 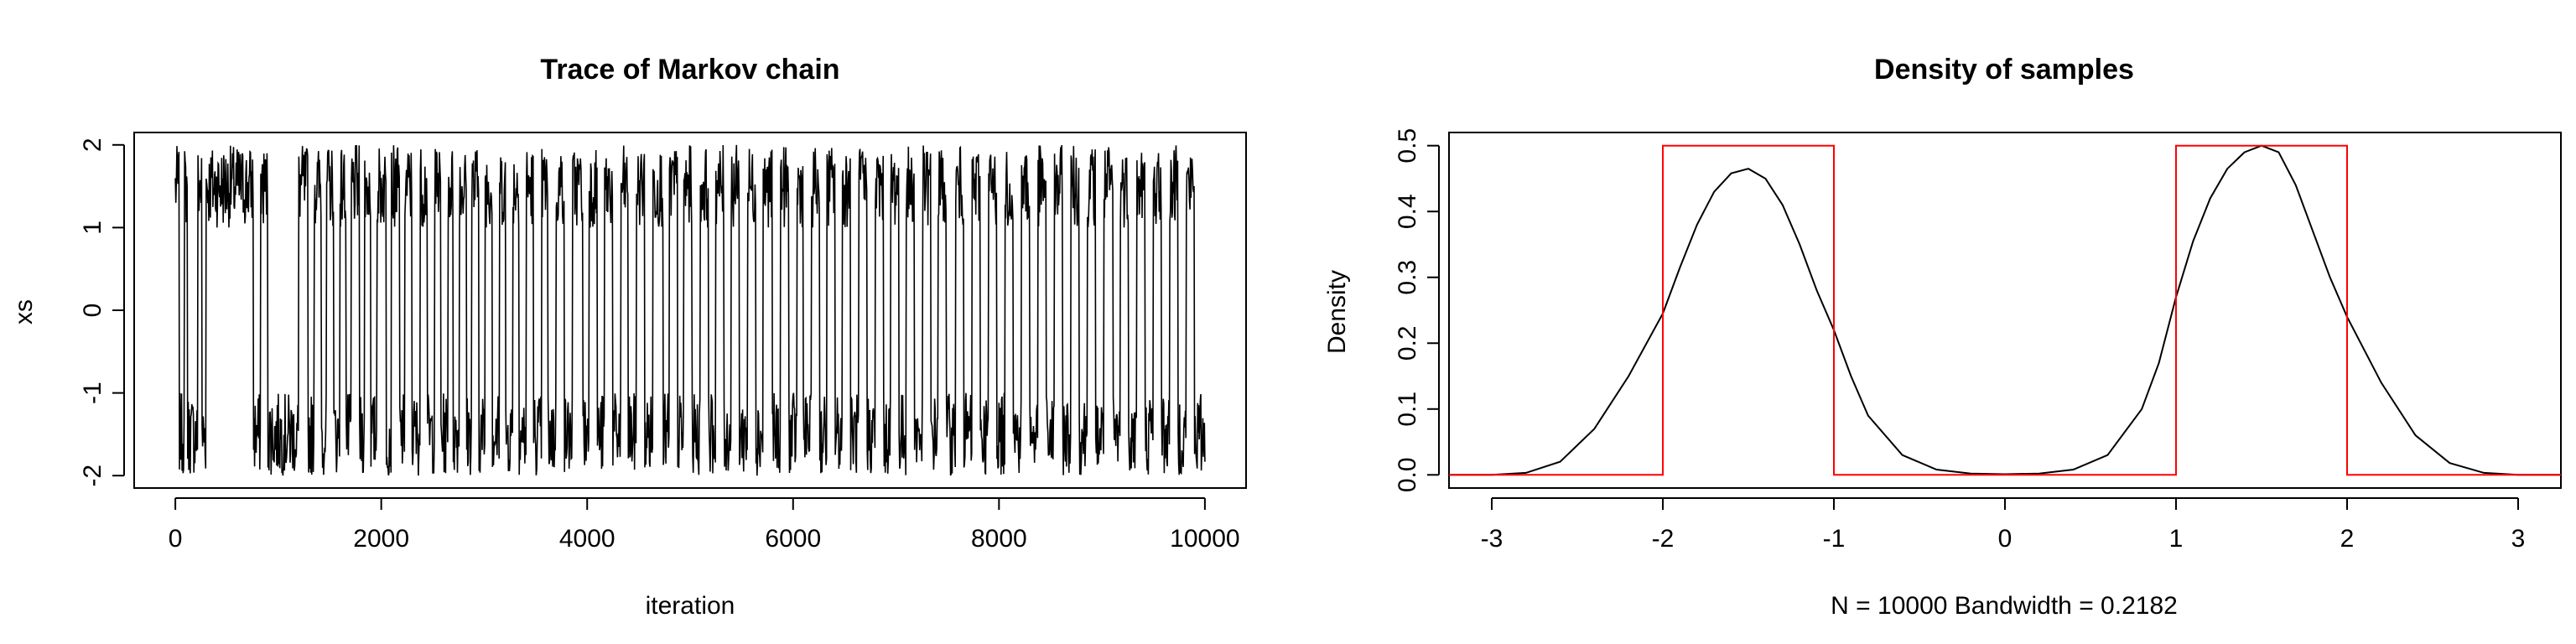 I want to click on density-y-axis-label: Density, so click(x=1337, y=312).